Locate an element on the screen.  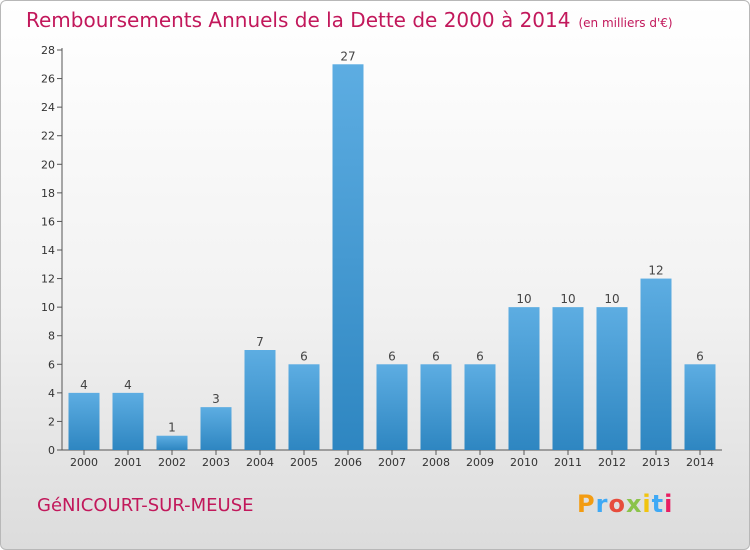
x-tick-label: 2001 is located at coordinates (128, 462).